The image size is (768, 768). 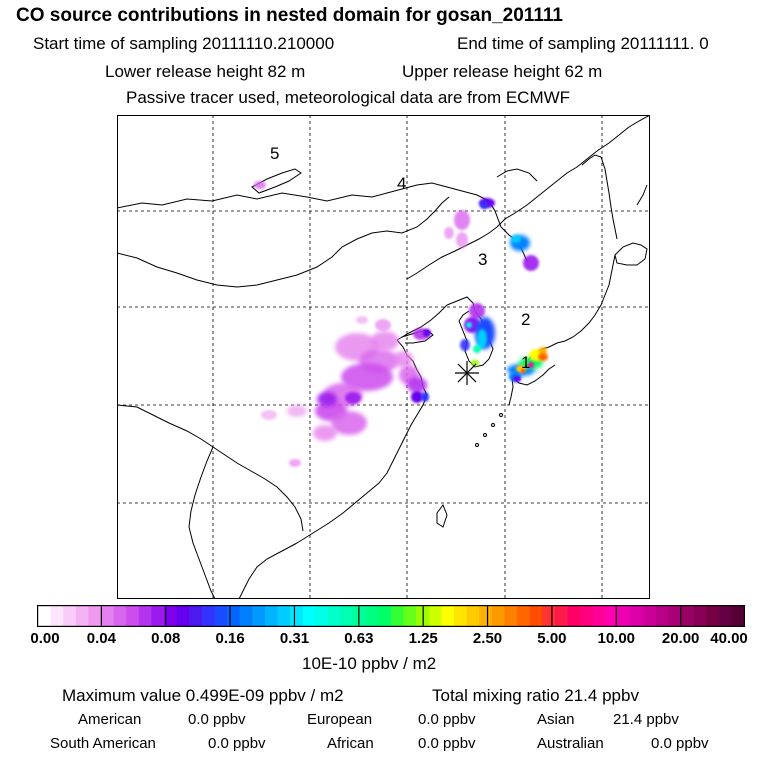 What do you see at coordinates (340, 719) in the screenshot?
I see `region-name-european: European` at bounding box center [340, 719].